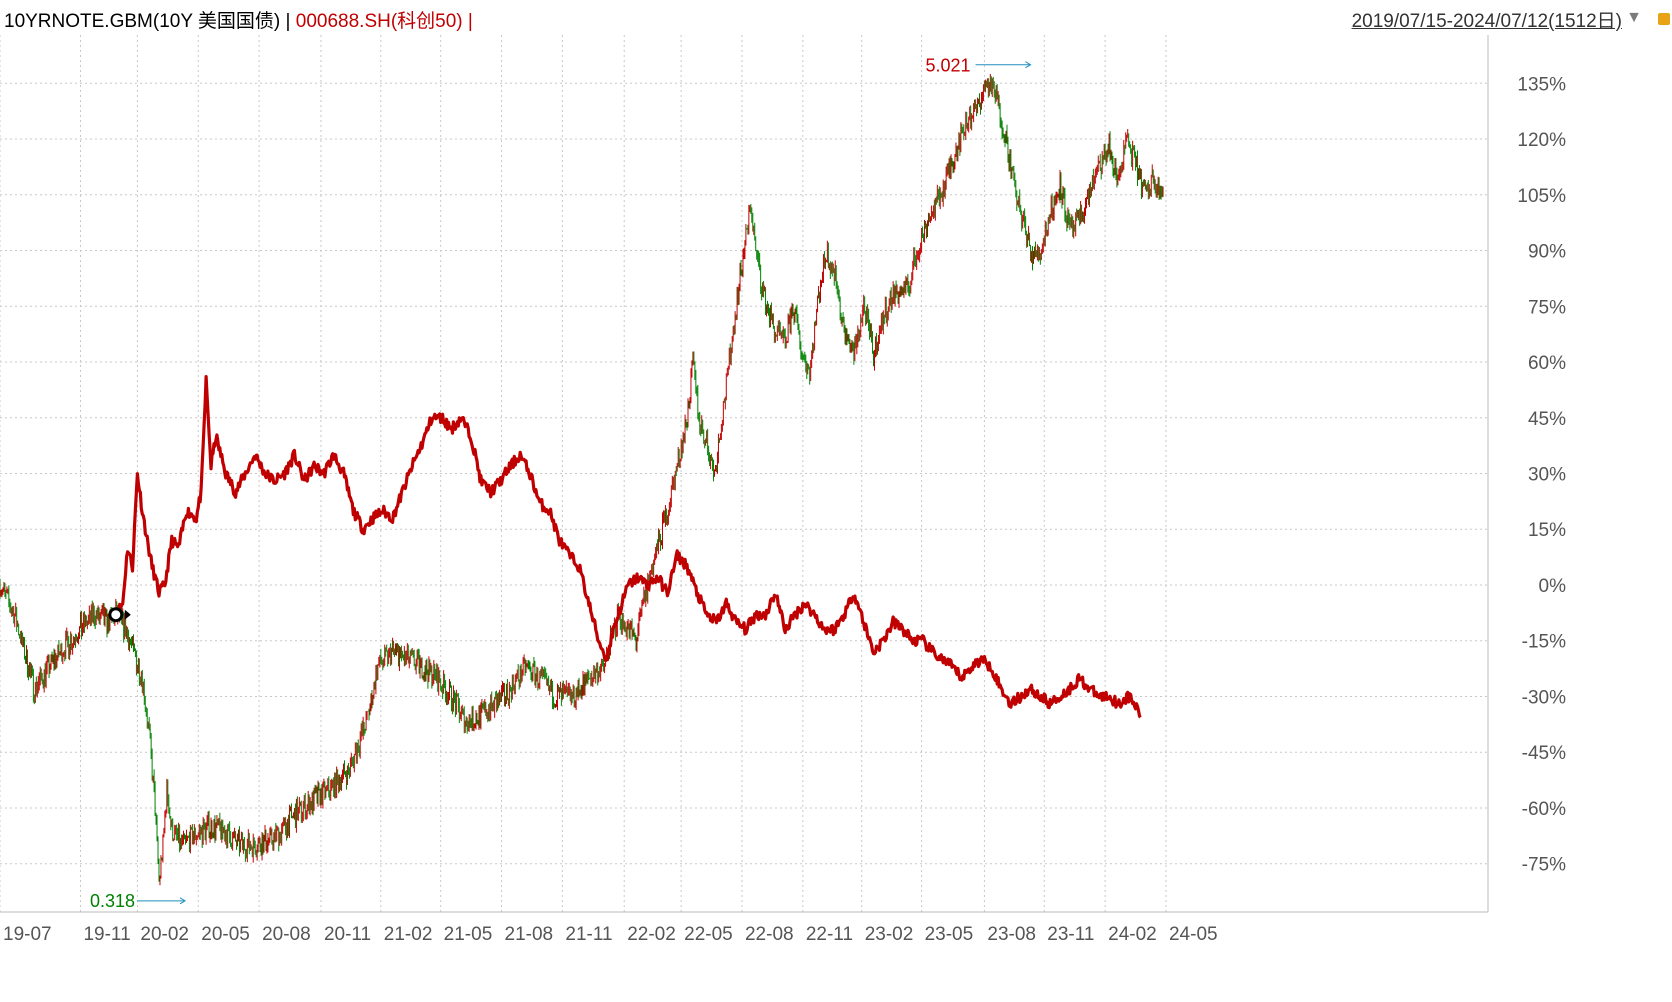 The image size is (1672, 1002). What do you see at coordinates (708, 934) in the screenshot?
I see `x-tick-label: 22-05` at bounding box center [708, 934].